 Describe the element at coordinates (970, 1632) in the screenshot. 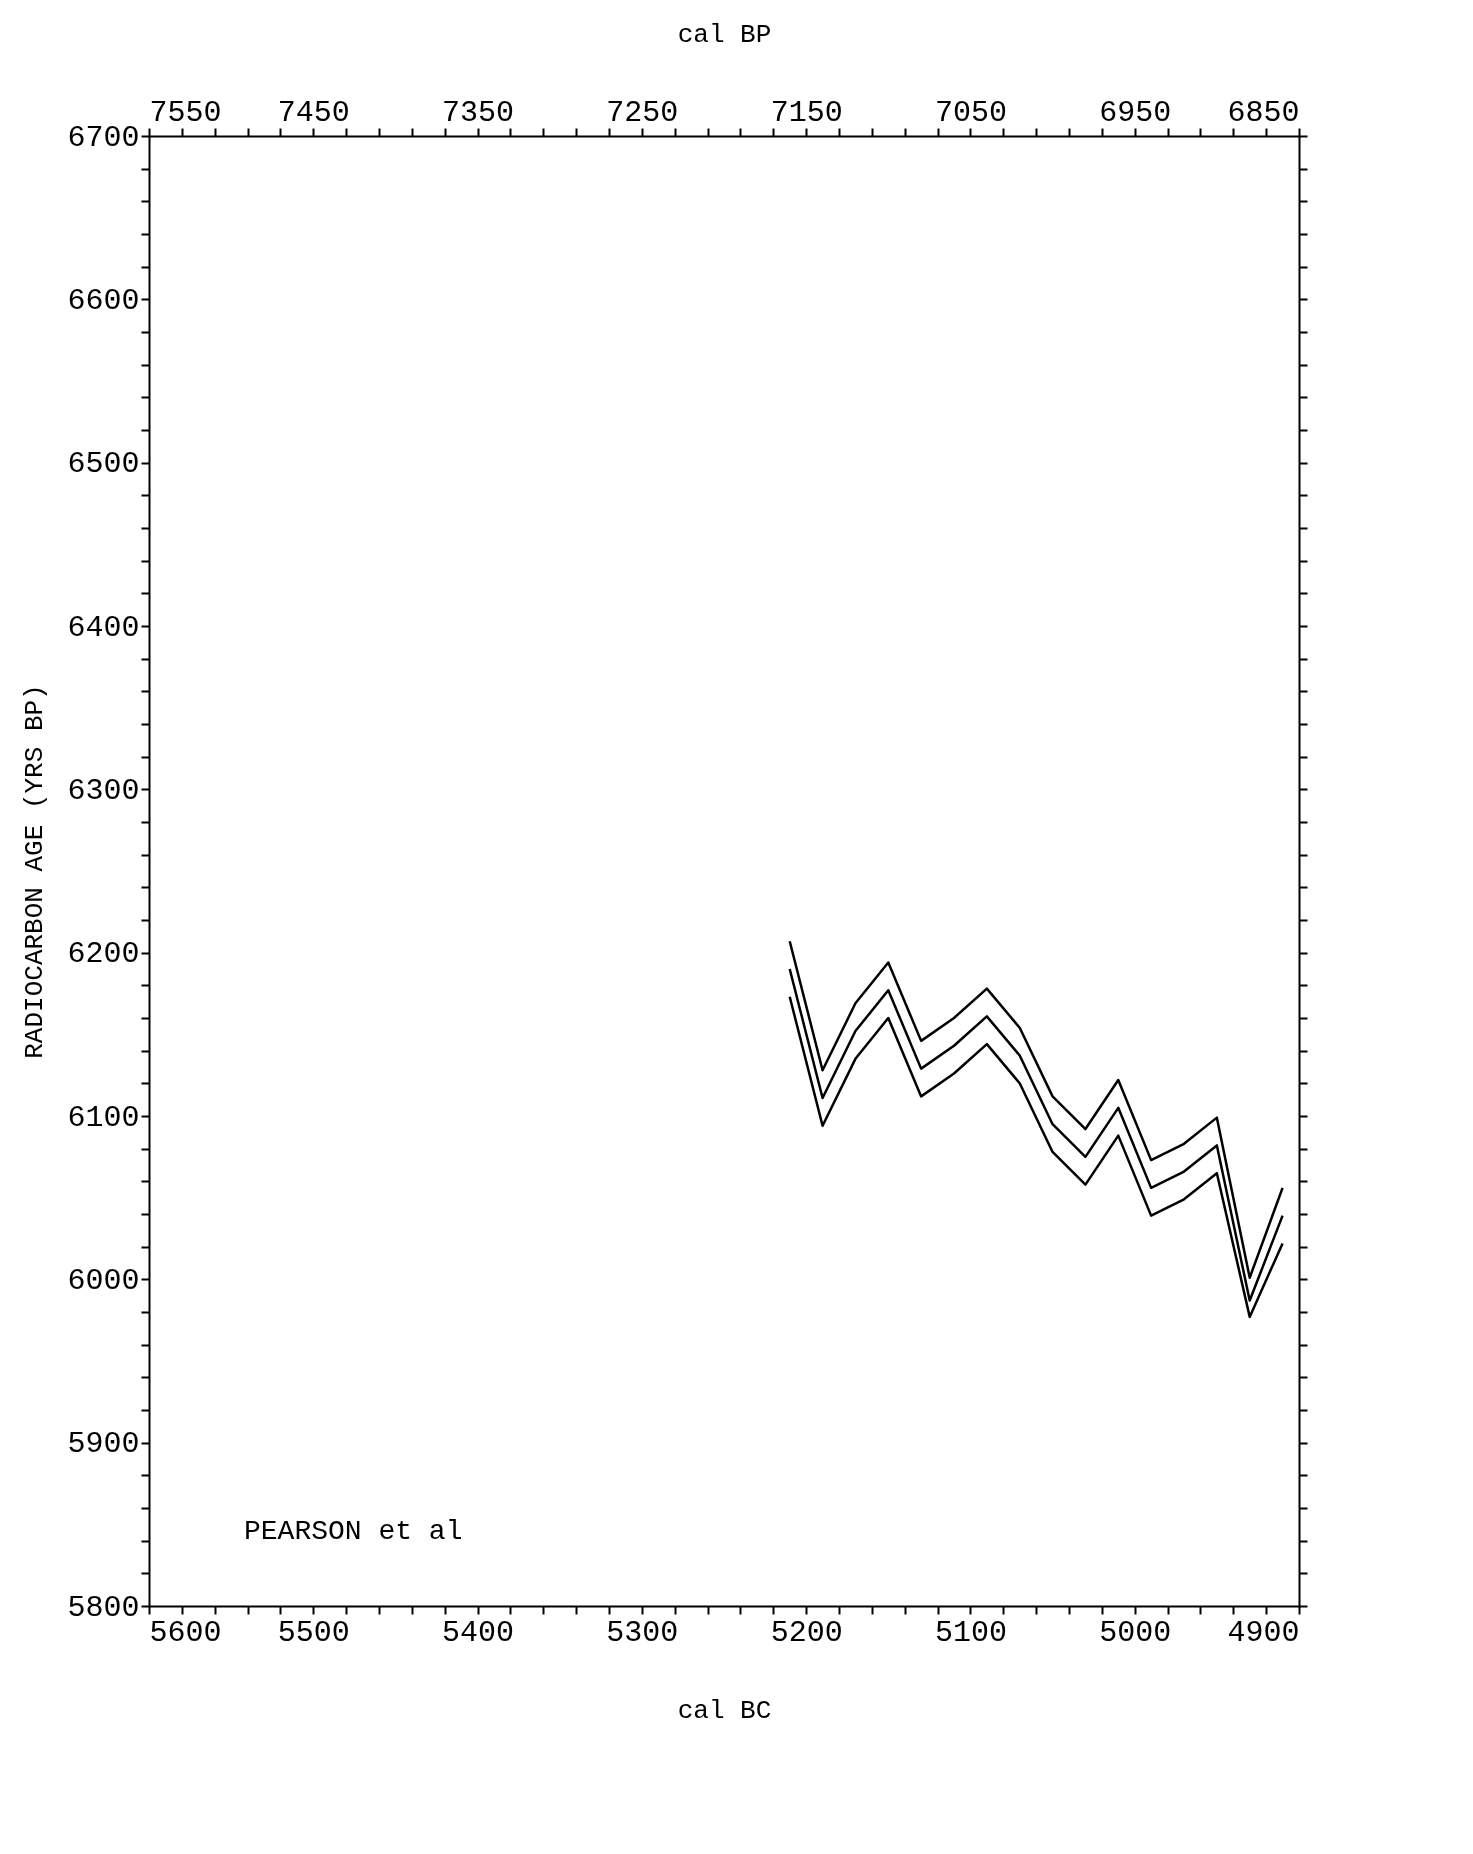

I see `x-tick-label: 5100` at that location.